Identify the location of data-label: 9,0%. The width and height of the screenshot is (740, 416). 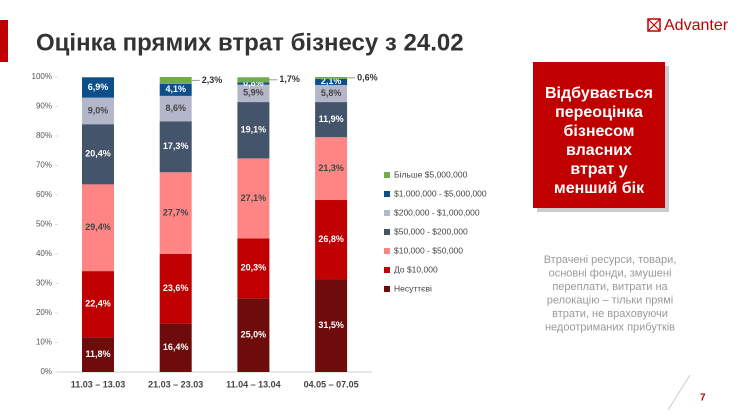
(98, 110).